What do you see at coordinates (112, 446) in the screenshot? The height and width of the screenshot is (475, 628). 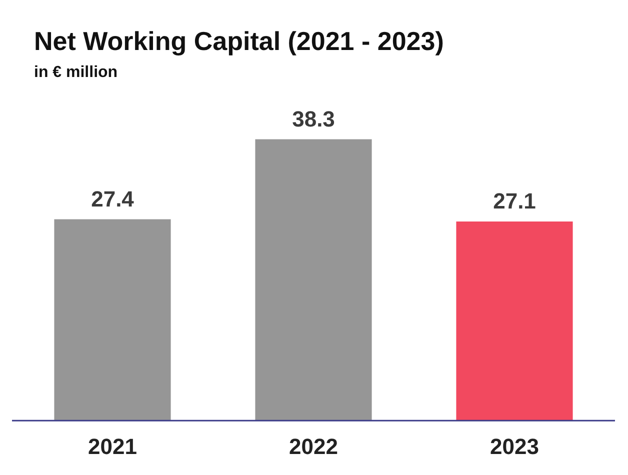 I see `x-tick-label: 2021` at bounding box center [112, 446].